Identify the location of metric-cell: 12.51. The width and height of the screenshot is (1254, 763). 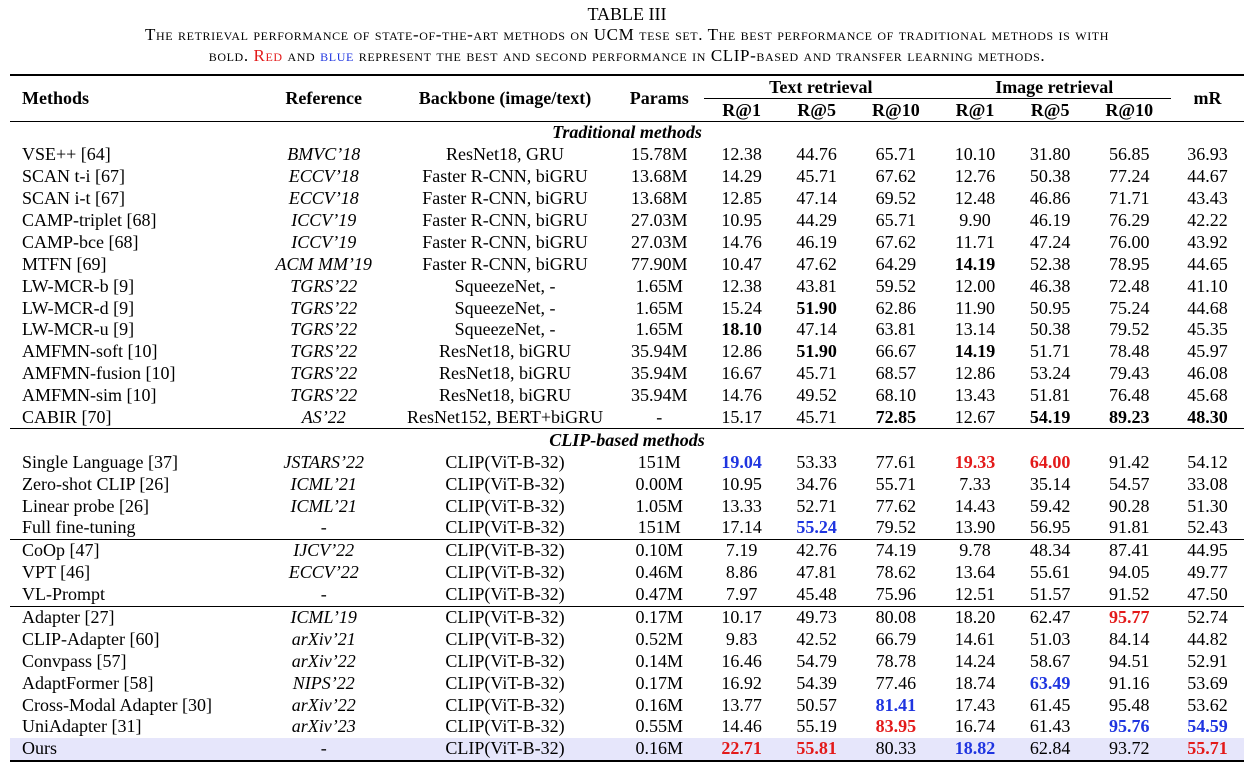
(975, 594).